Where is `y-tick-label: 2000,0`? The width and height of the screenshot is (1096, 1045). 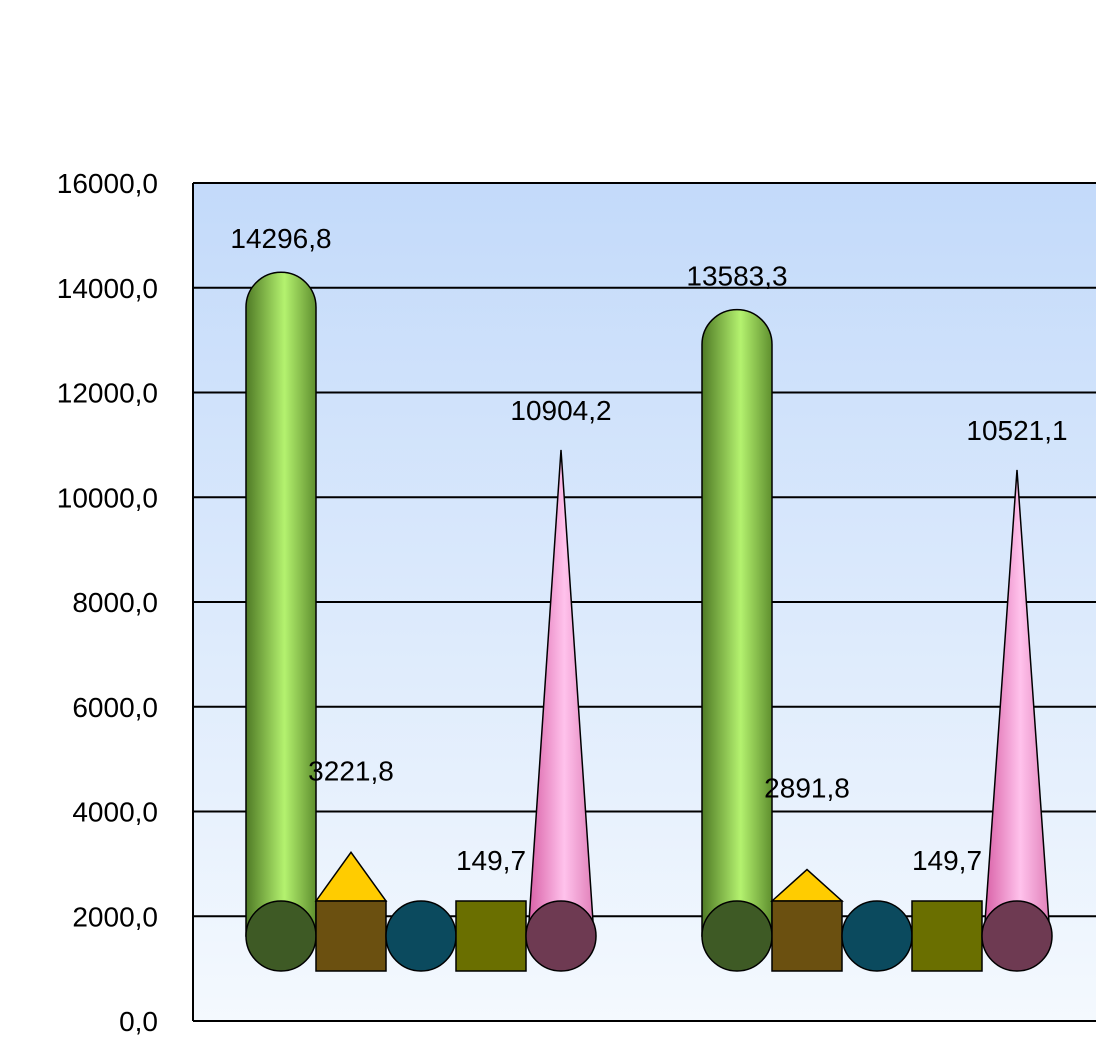 y-tick-label: 2000,0 is located at coordinates (115, 916).